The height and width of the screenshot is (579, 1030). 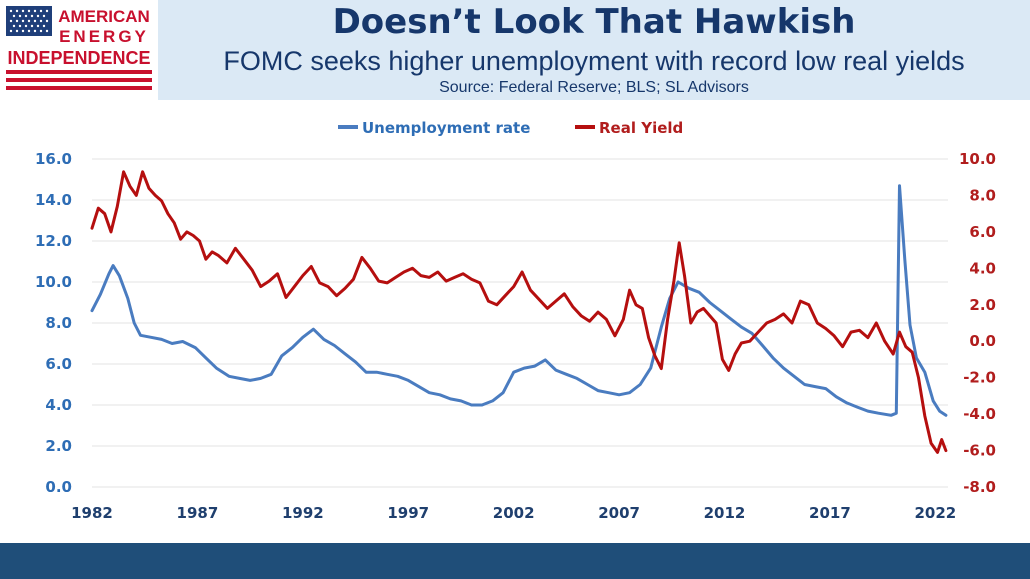 I want to click on y-right-tick-label: 6.0, so click(x=982, y=232).